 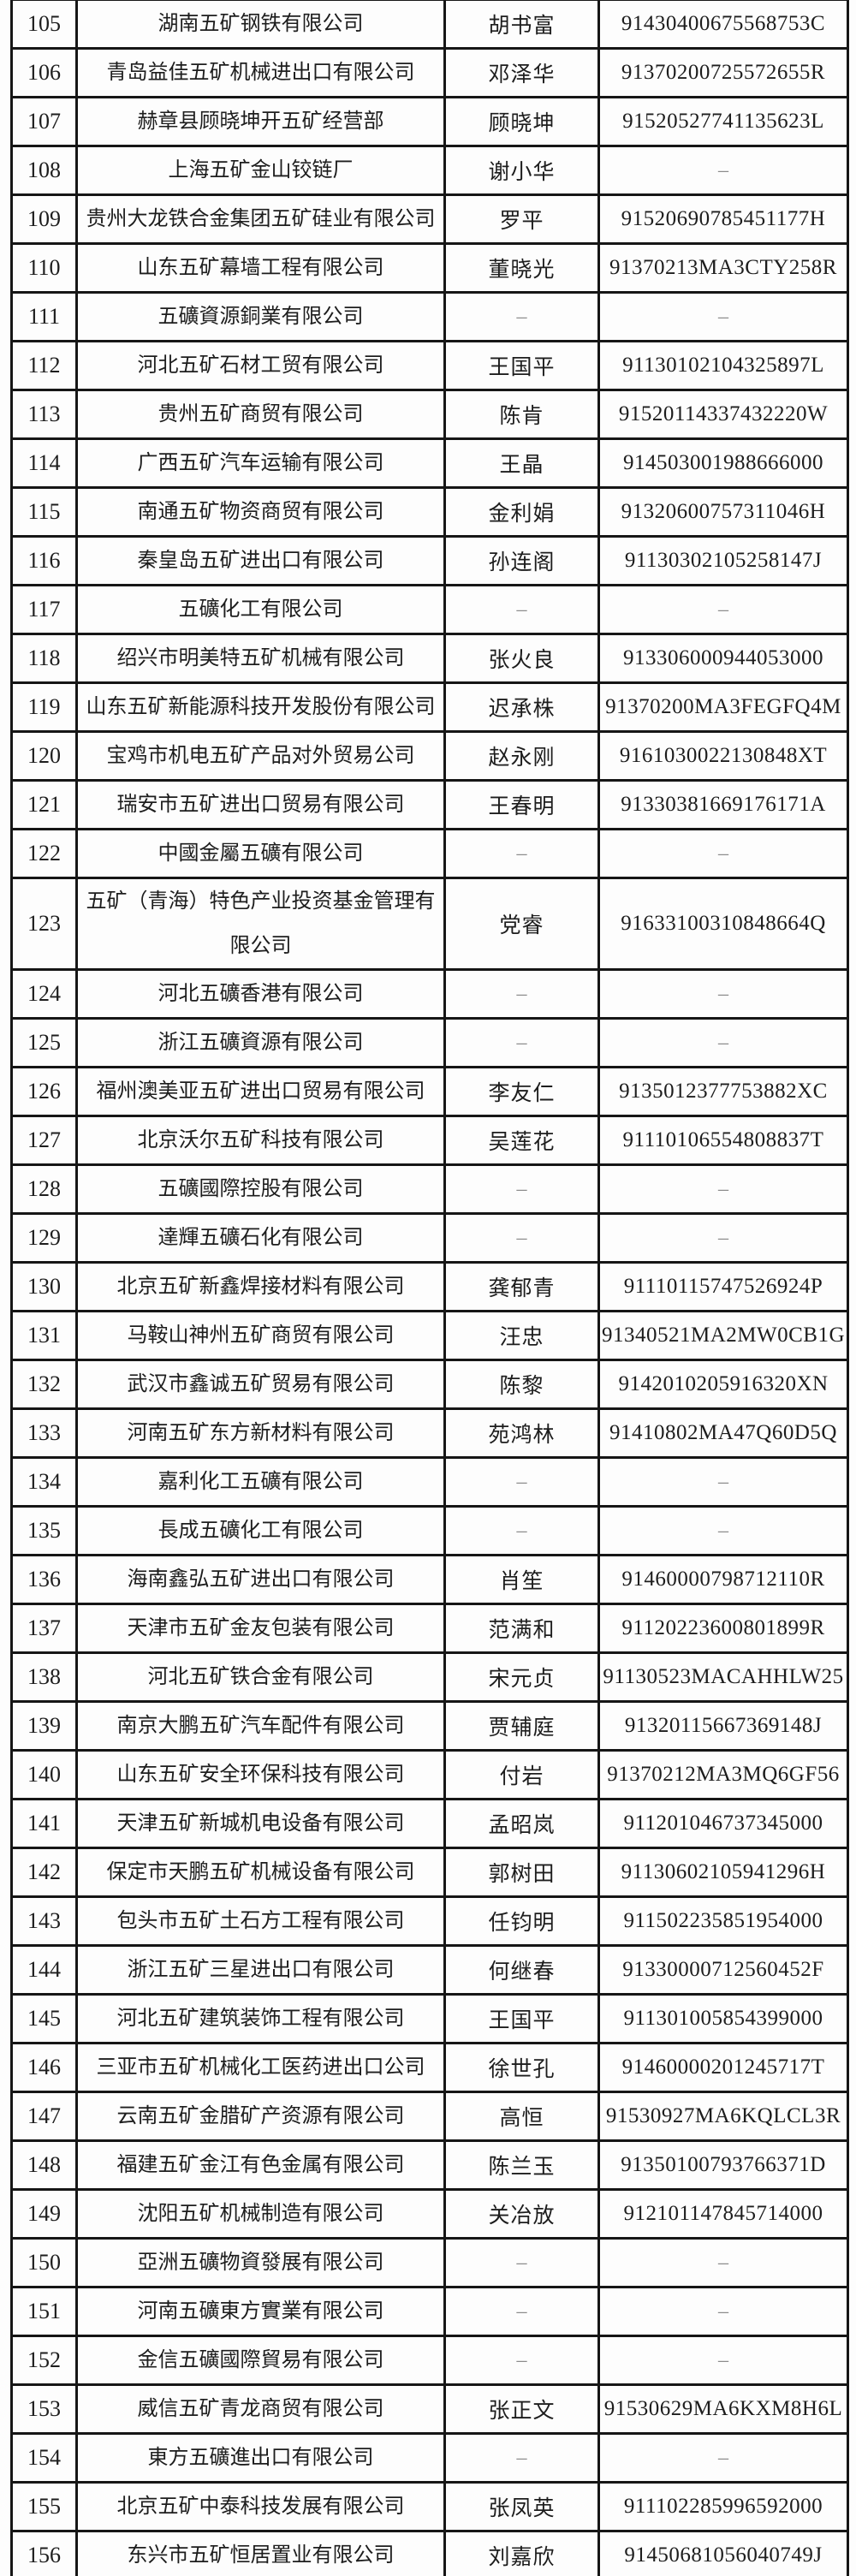 I want to click on company-name-cell: 五矿（青海）特色产业投资基金管理有限公司, so click(x=260, y=924).